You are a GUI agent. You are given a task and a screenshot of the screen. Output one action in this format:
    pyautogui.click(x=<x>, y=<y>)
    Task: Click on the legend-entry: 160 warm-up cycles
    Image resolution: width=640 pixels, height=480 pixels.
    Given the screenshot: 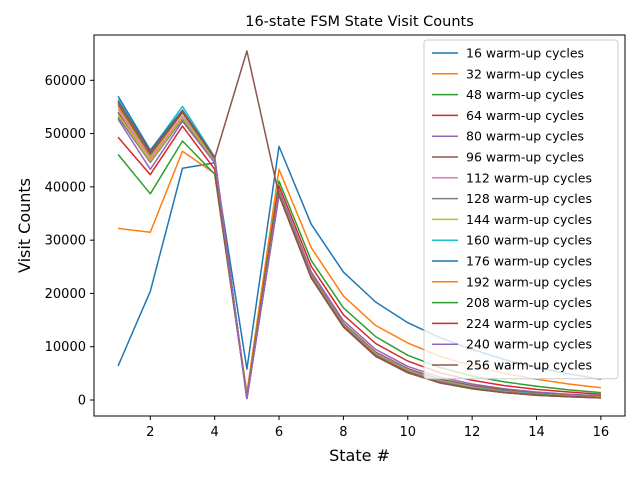 What is the action you would take?
    pyautogui.click(x=529, y=240)
    